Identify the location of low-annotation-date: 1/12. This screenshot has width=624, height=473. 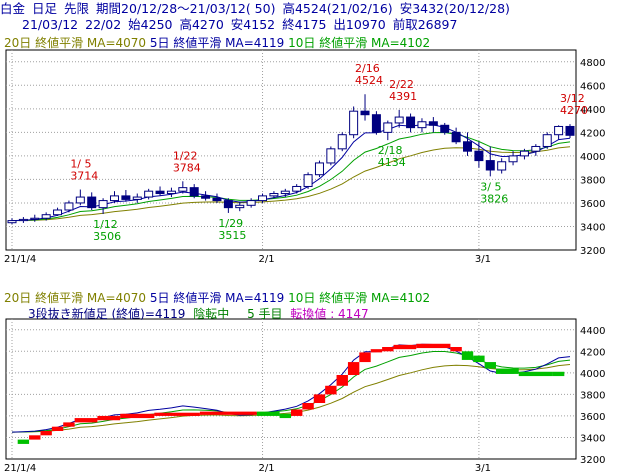
(105, 224).